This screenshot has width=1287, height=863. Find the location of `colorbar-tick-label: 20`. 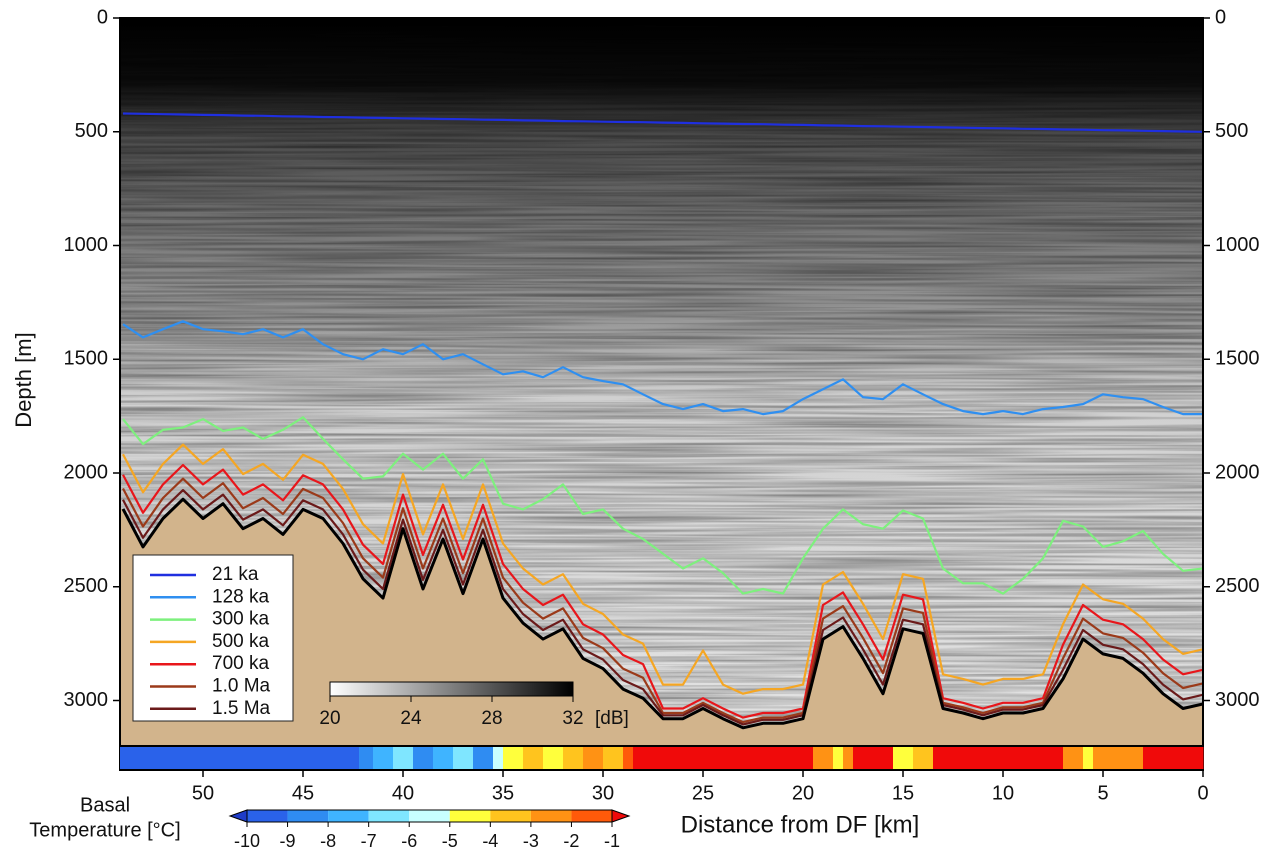

colorbar-tick-label: 20 is located at coordinates (329, 718).